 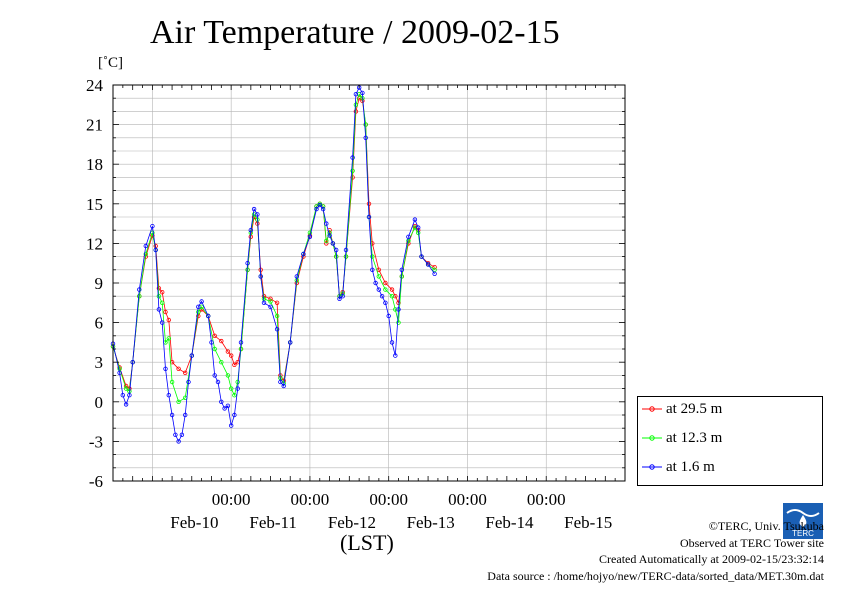 What do you see at coordinates (355, 32) in the screenshot?
I see `chart-title: Air Temperature / 2009-02-15` at bounding box center [355, 32].